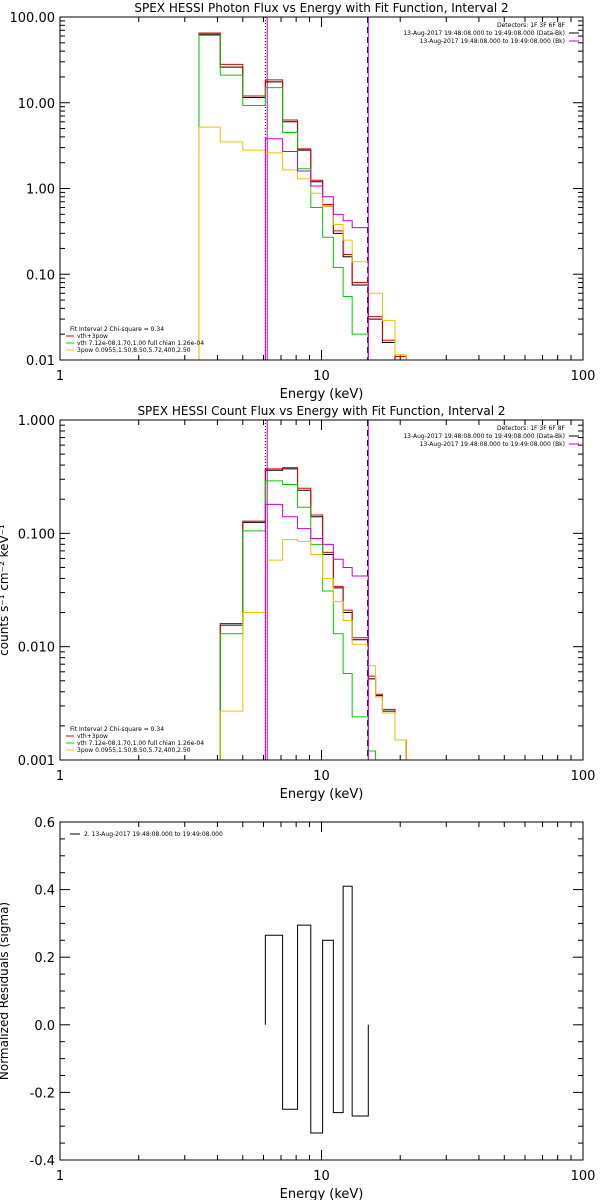  I want to click on y-tick-label: -0.4, so click(42, 1161).